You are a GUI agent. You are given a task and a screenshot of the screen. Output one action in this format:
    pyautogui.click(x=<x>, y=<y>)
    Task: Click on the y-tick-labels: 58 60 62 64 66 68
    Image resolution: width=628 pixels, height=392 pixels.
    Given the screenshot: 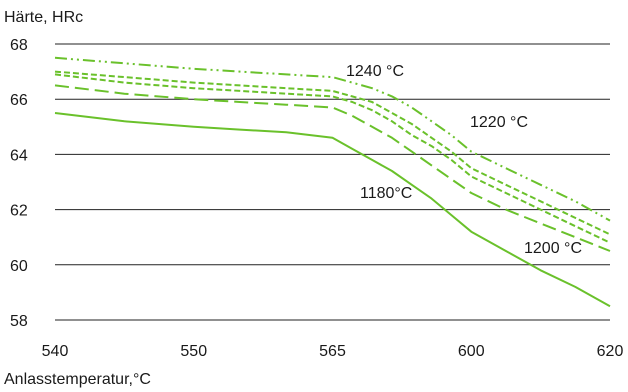 What is the action you would take?
    pyautogui.click(x=19, y=183)
    